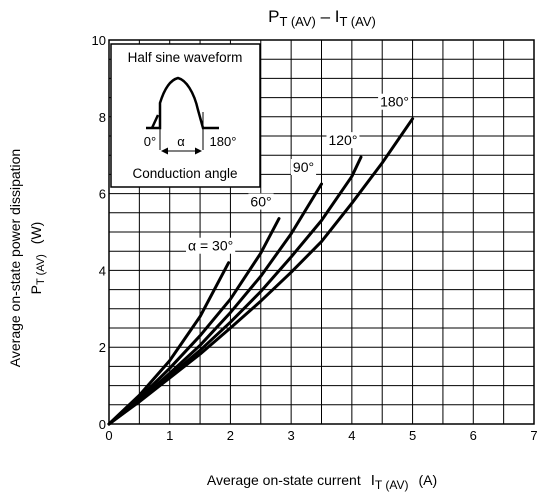 Image resolution: width=539 pixels, height=499 pixels. What do you see at coordinates (533, 435) in the screenshot?
I see `x-tick-label: 7` at bounding box center [533, 435].